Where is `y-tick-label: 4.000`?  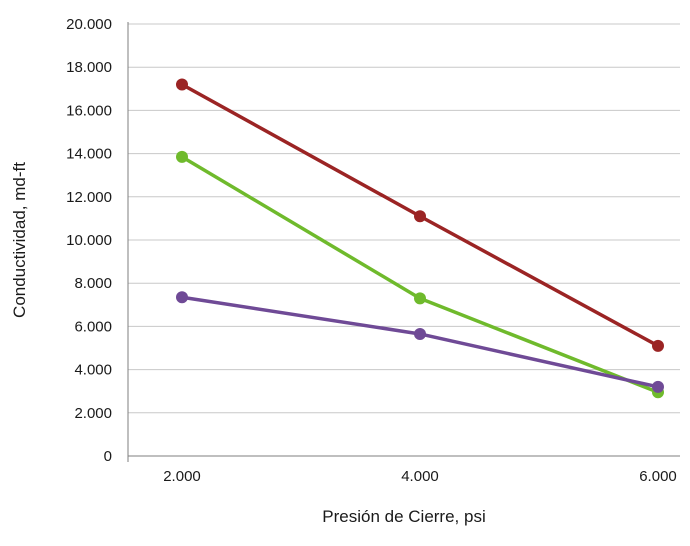
y-tick-label: 4.000 is located at coordinates (93, 370).